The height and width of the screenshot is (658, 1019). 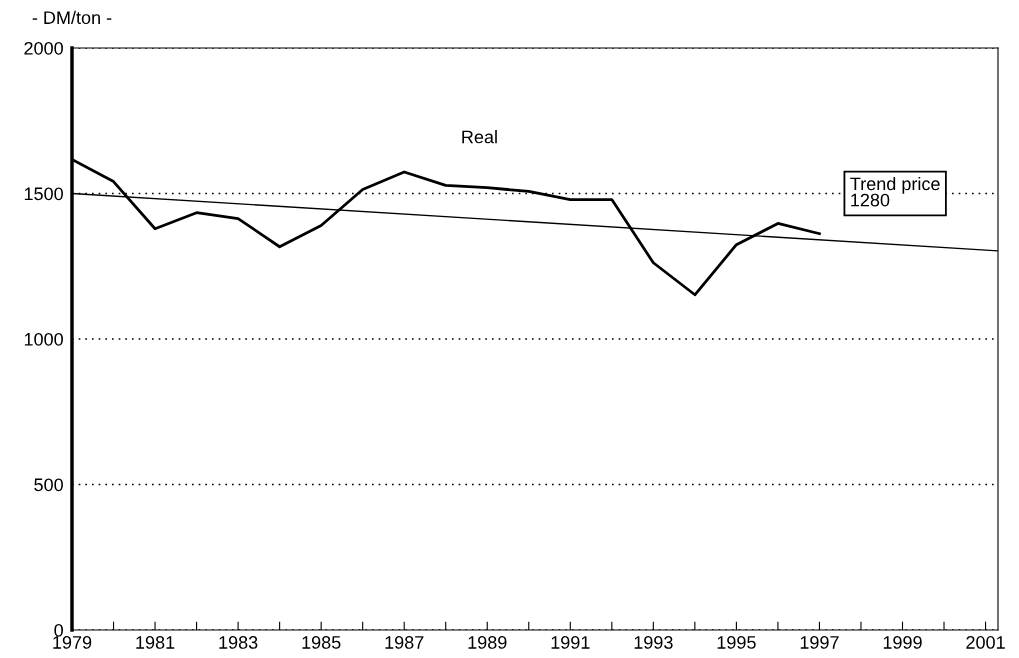 What do you see at coordinates (72, 642) in the screenshot?
I see `x-tick-label: 1979` at bounding box center [72, 642].